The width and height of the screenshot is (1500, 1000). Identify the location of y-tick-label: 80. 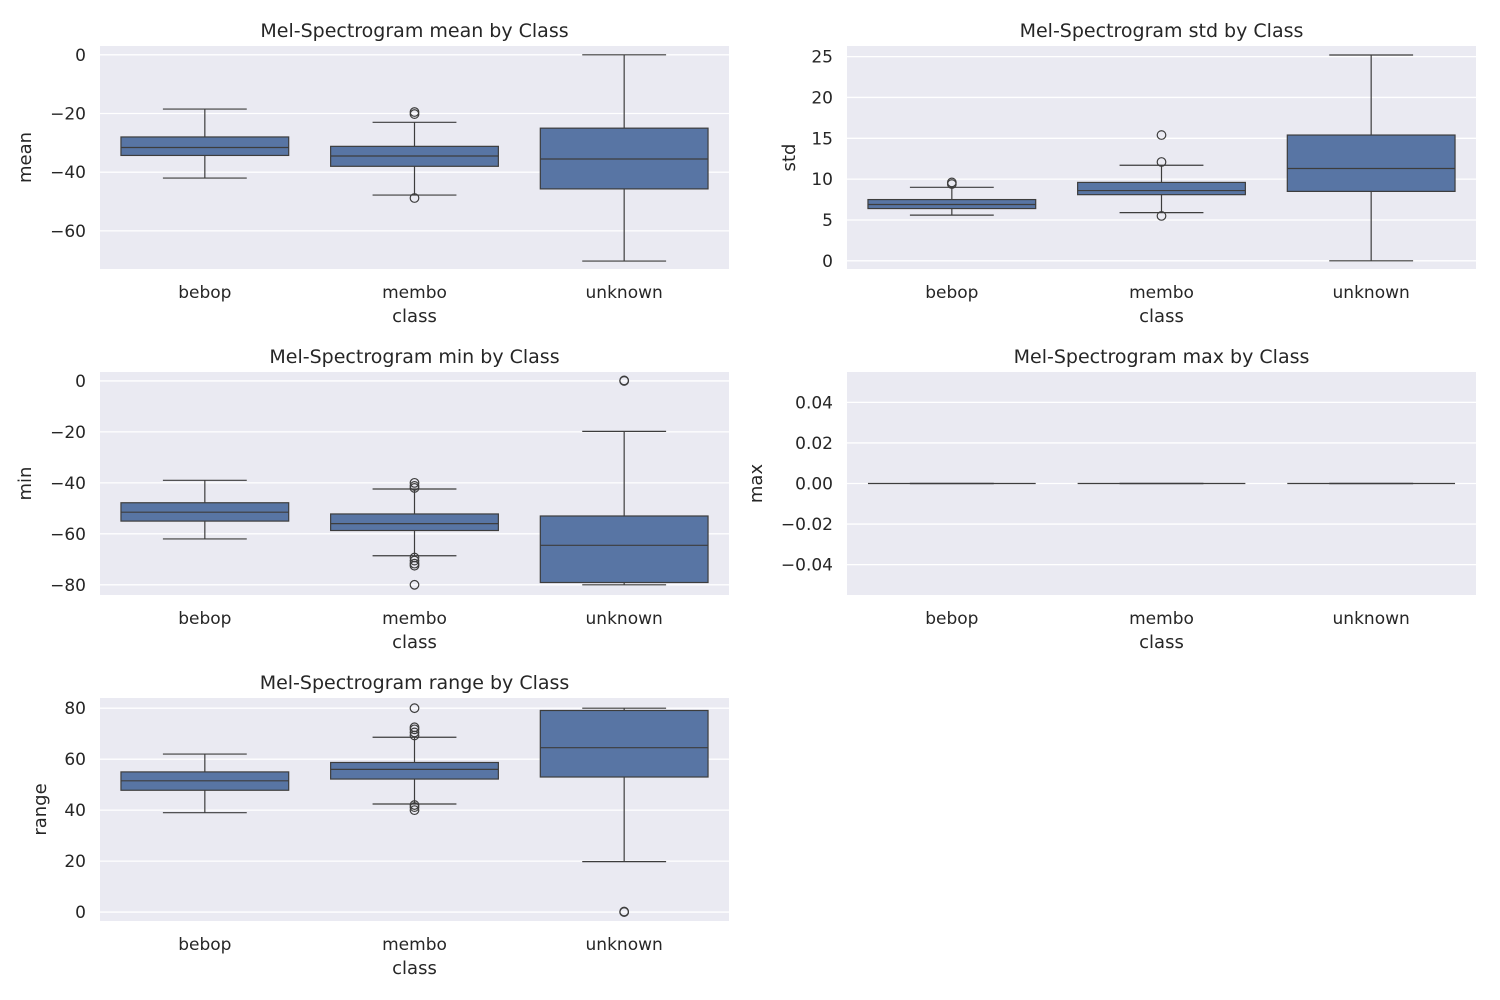
(75, 709).